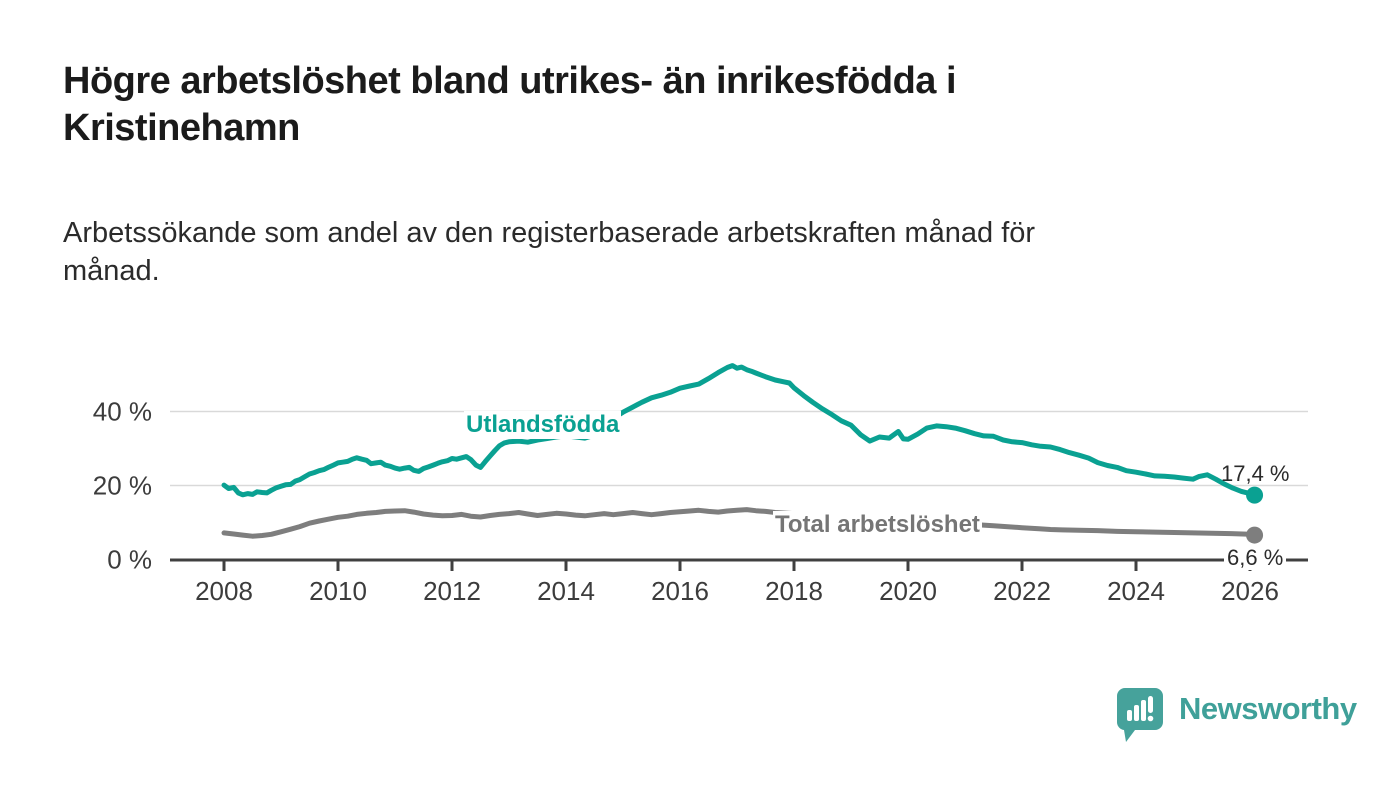 The width and height of the screenshot is (1400, 794). Describe the element at coordinates (1250, 591) in the screenshot. I see `x-axis-label-2026: 2026` at that location.